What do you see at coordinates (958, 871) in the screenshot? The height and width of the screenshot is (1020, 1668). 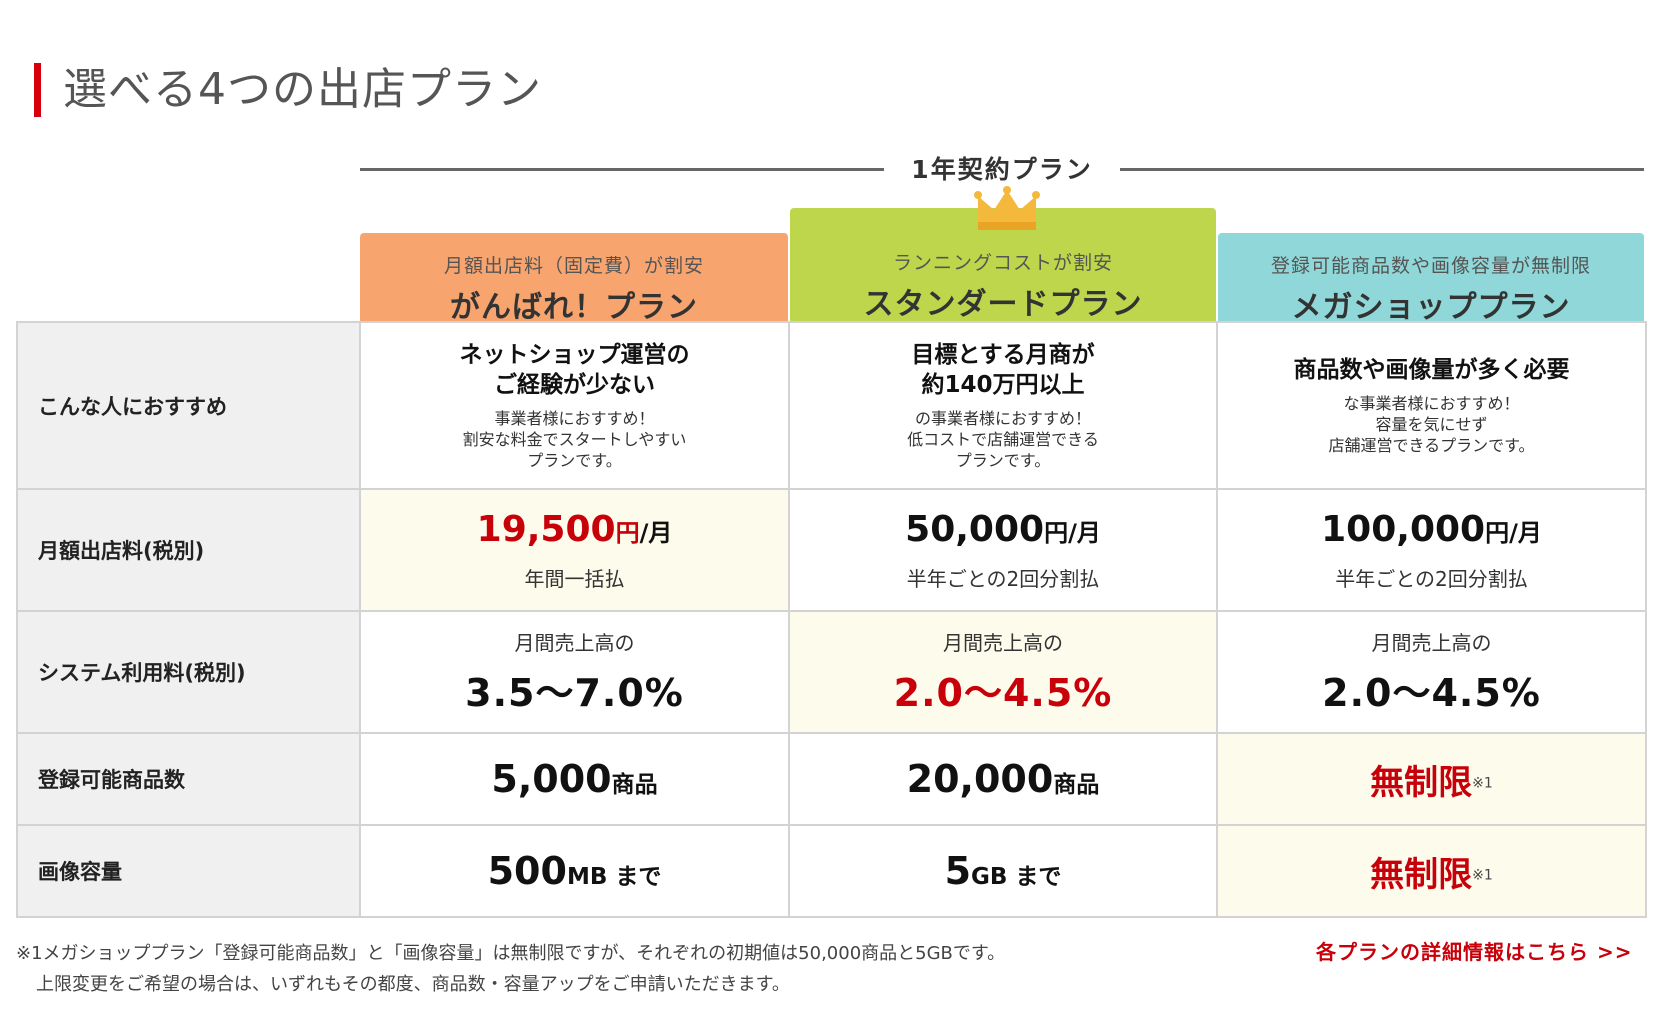 I see `image-capacity-value: 5` at bounding box center [958, 871].